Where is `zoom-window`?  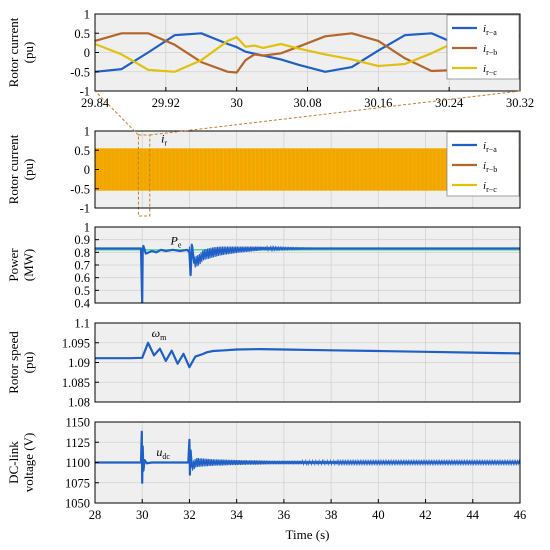
zoom-window is located at coordinates (144, 175).